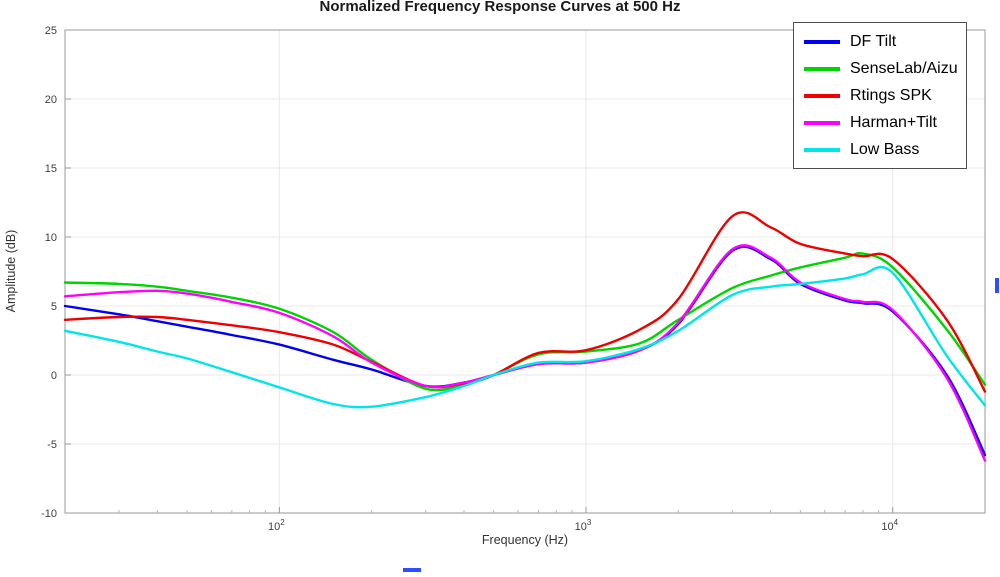 This screenshot has height=577, width=1000. What do you see at coordinates (52, 445) in the screenshot?
I see `y-tick-label: -5` at bounding box center [52, 445].